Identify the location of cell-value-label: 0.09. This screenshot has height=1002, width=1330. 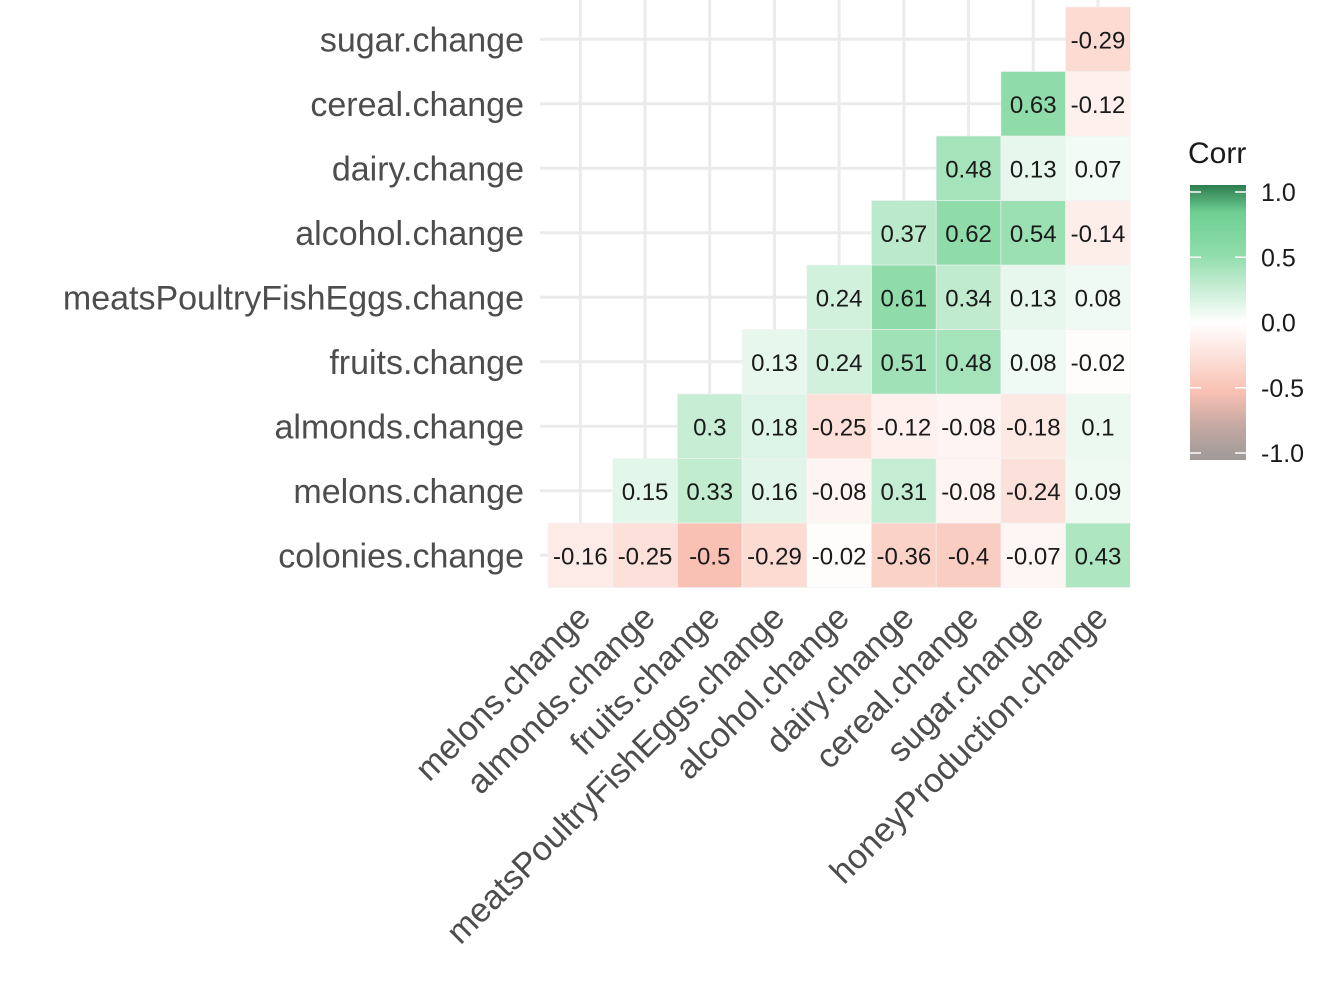
(1098, 492).